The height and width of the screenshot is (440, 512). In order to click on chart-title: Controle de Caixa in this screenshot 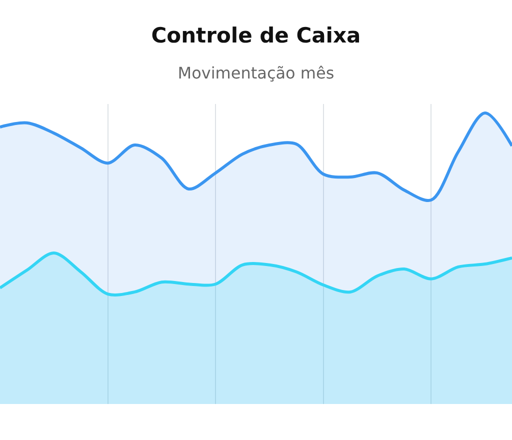, I will do `click(256, 35)`.